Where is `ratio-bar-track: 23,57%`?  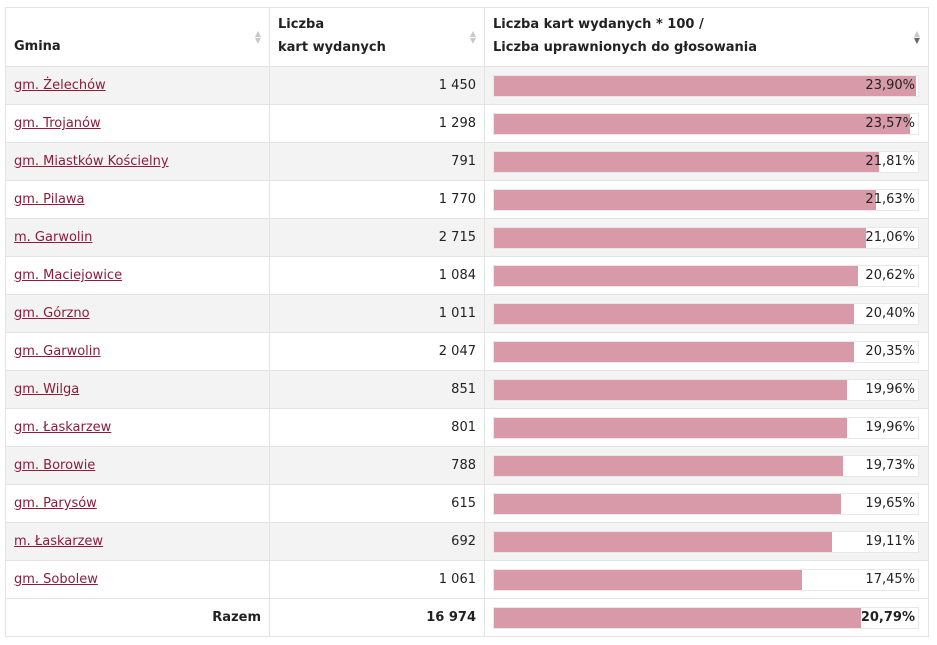 ratio-bar-track: 23,57% is located at coordinates (706, 123).